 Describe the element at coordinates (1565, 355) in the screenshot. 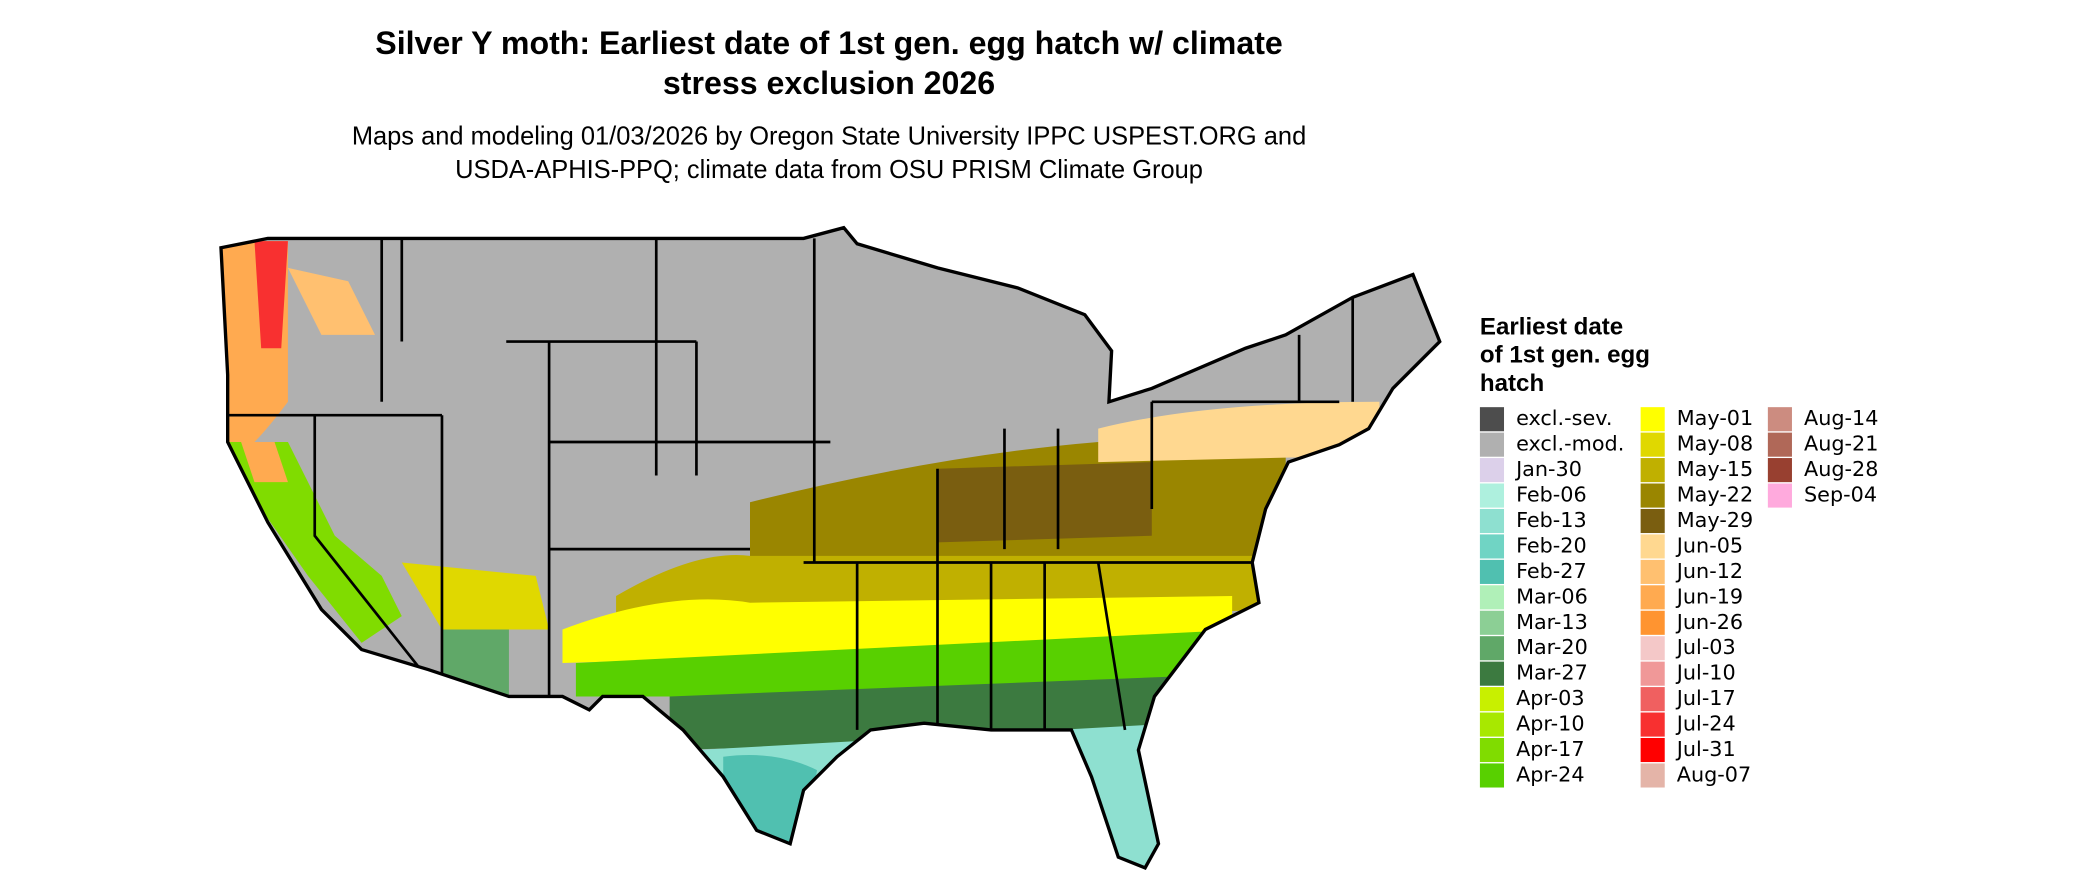

I see `legend-title: of 1st gen. egg` at that location.